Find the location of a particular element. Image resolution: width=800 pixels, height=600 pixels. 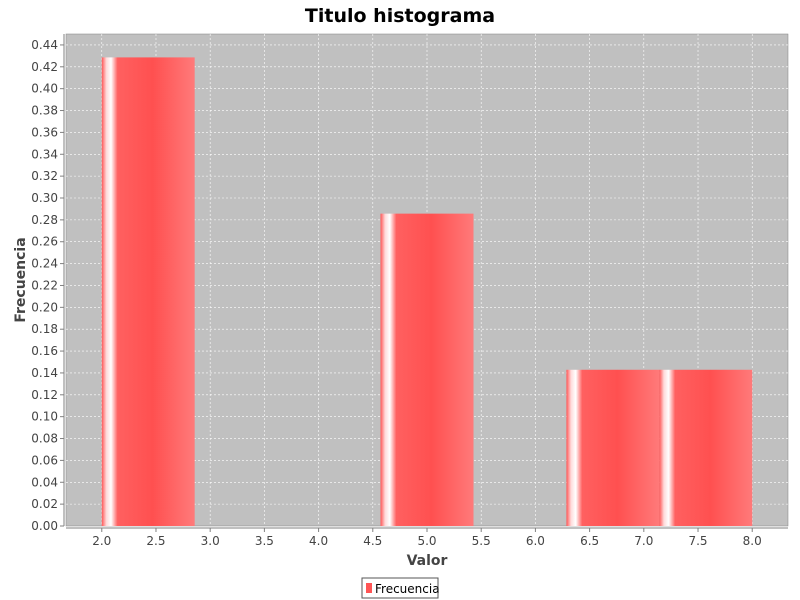

legend: Frecuencia is located at coordinates (400, 588).